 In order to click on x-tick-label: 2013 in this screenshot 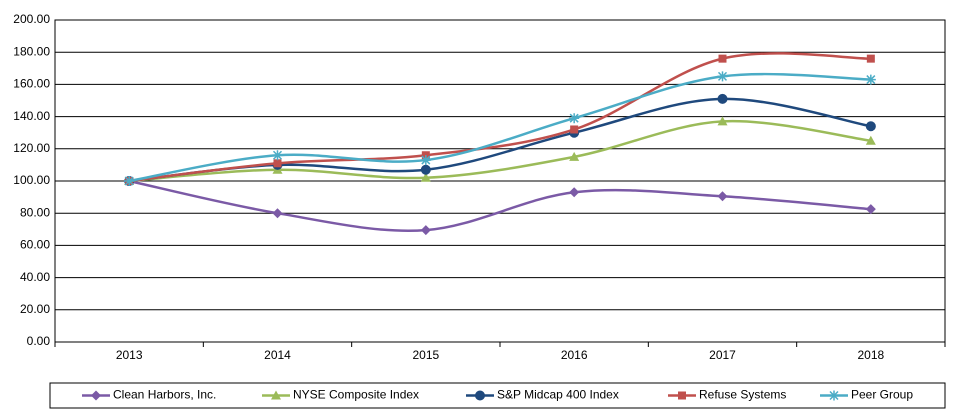, I will do `click(129, 355)`.